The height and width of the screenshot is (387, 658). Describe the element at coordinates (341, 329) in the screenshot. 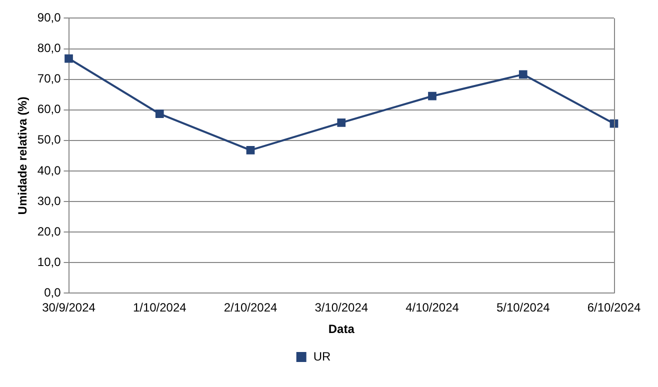

I see `x-axis-title: Data` at that location.